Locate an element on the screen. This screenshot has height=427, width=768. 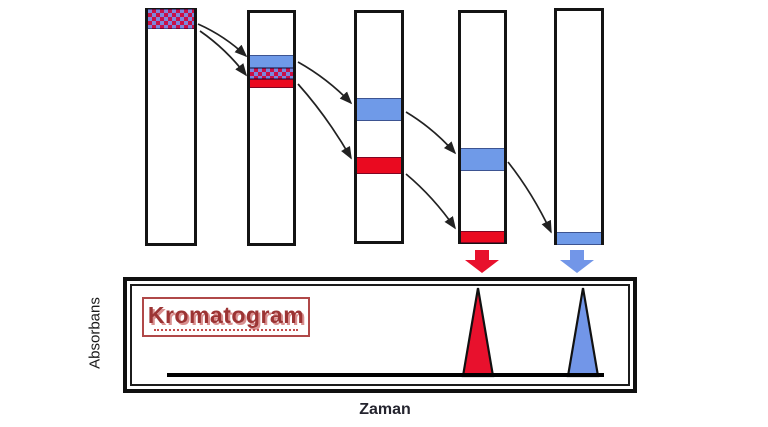
elute-arrow-red is located at coordinates (482, 261).